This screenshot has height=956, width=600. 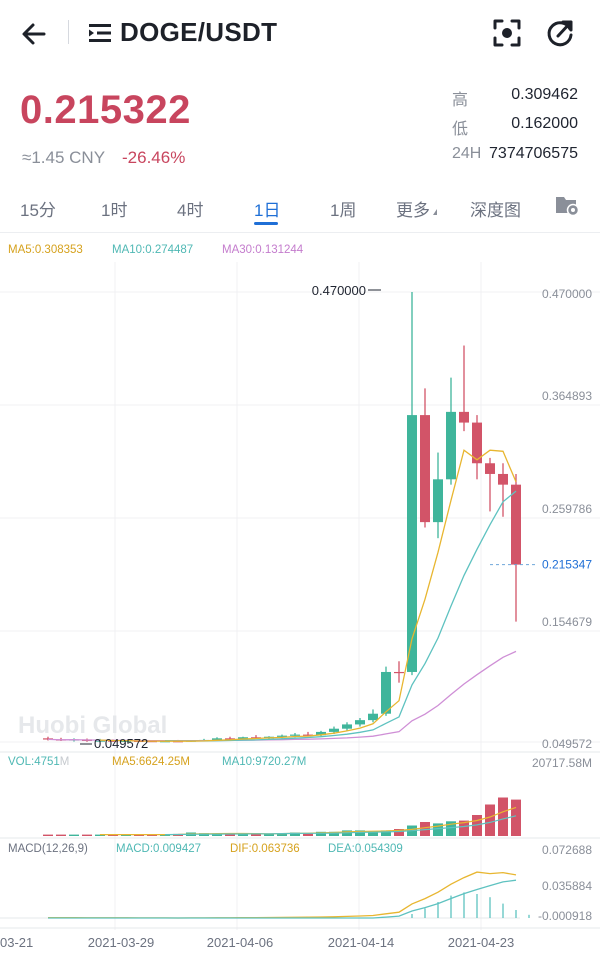 I want to click on active-tab-indicator, so click(x=266, y=223).